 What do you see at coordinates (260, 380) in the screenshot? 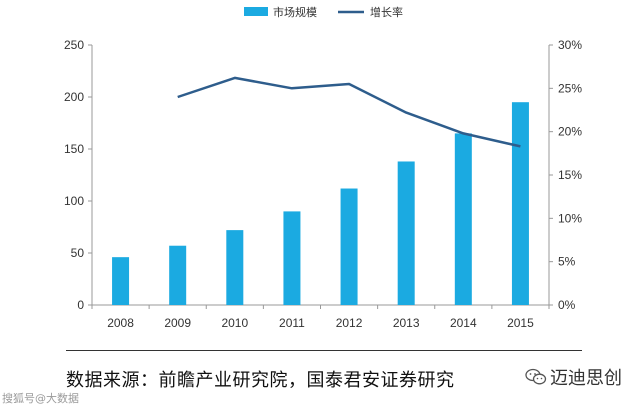
I see `source-text: 数据来源：前瞻产业研究院，国泰君安证券研究` at bounding box center [260, 380].